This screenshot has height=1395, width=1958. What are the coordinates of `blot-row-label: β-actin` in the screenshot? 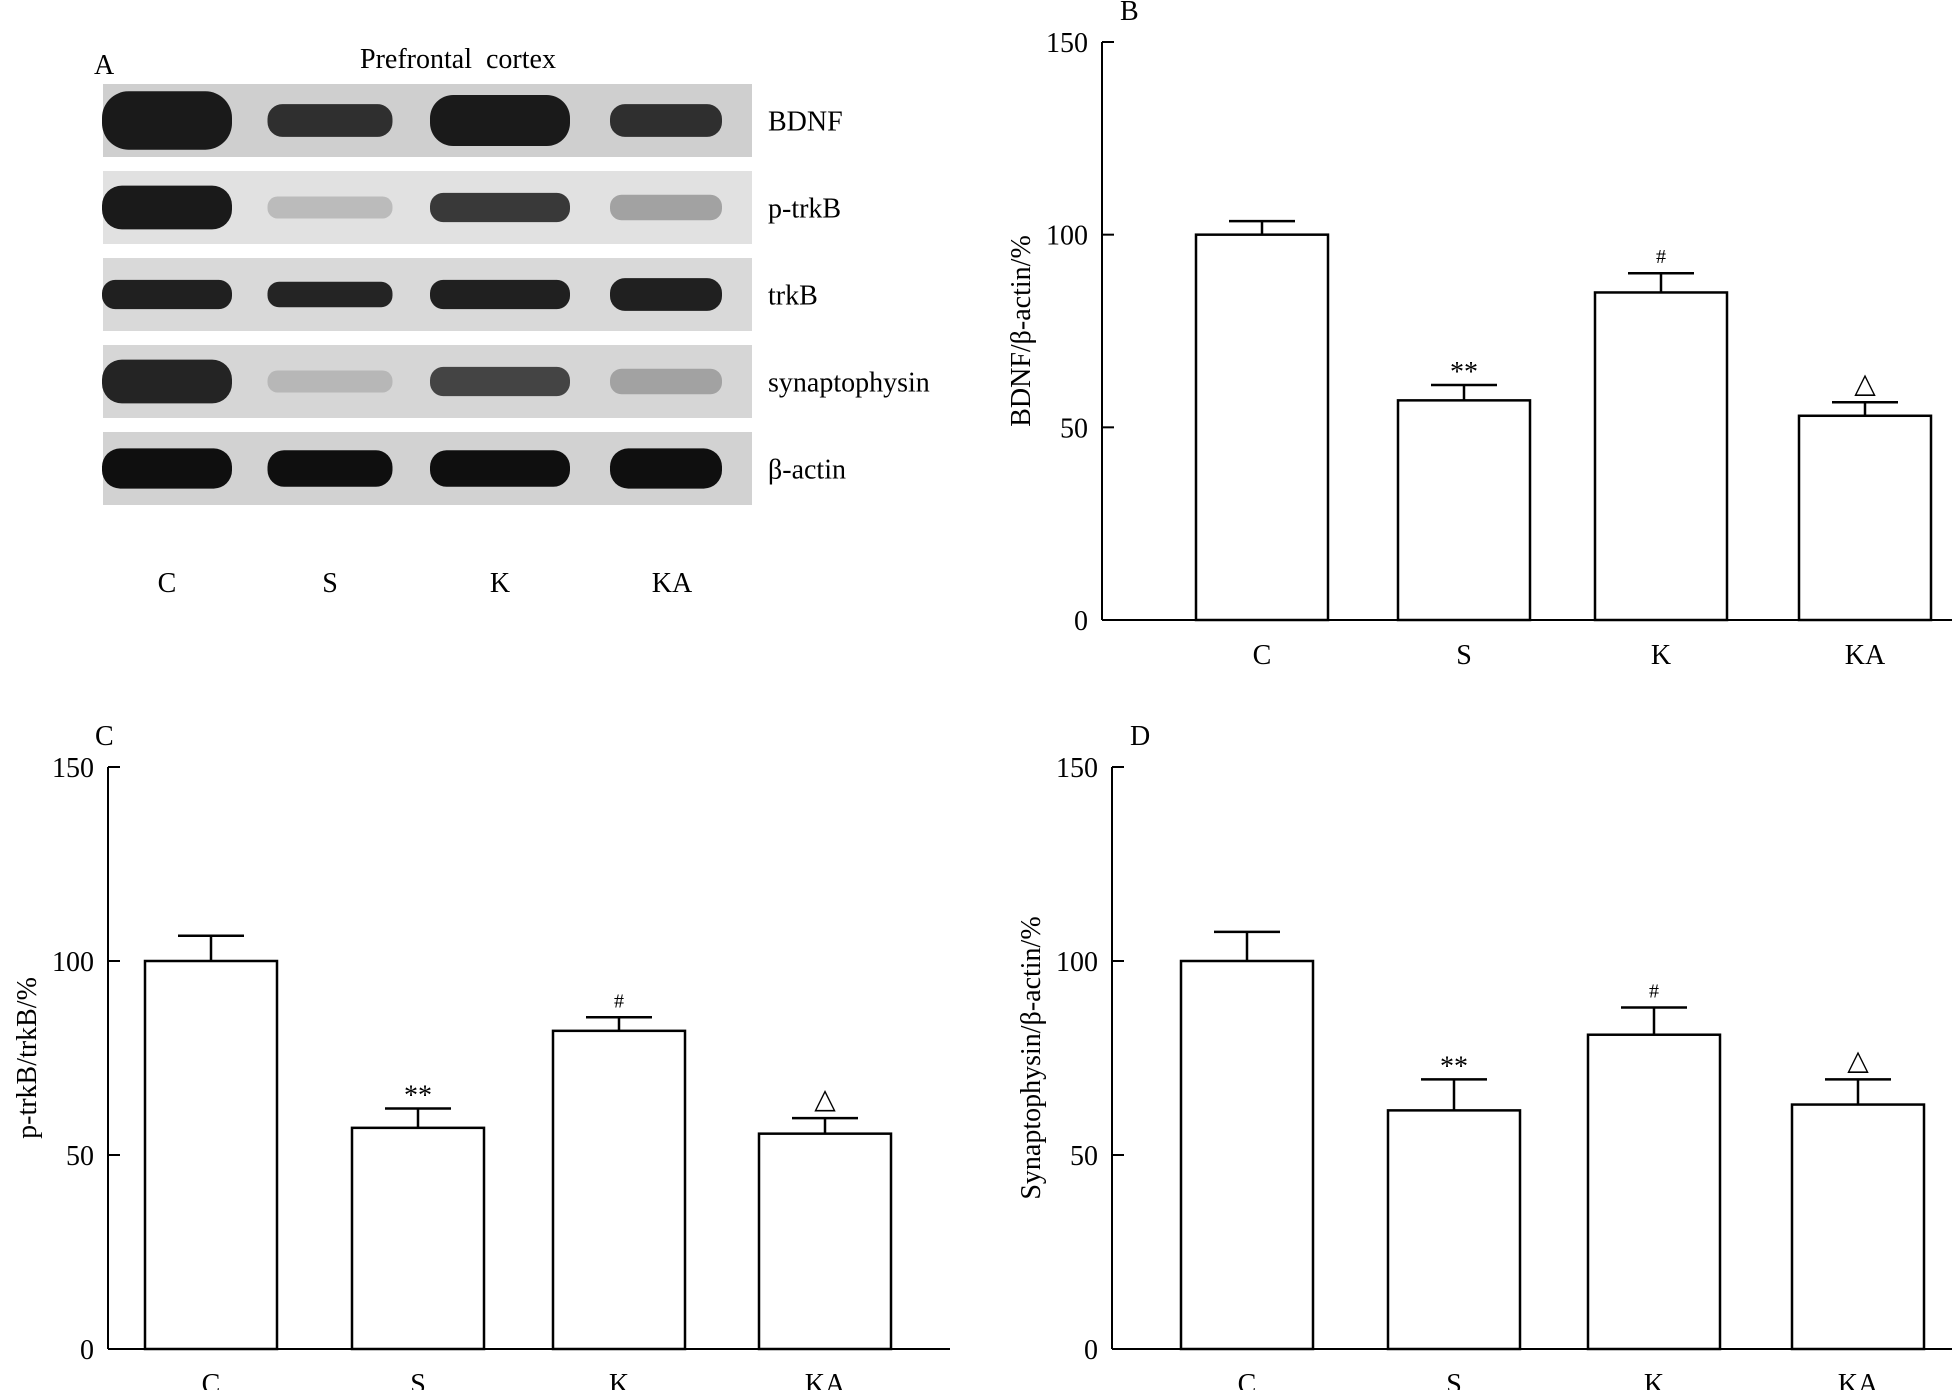 It's located at (807, 470).